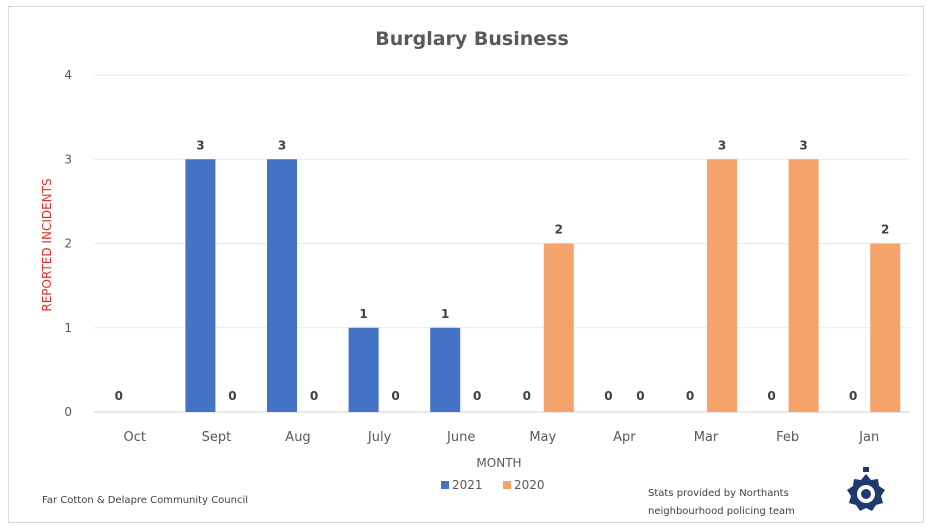 This screenshot has width=934, height=531. I want to click on x-tick-label: Feb, so click(787, 437).